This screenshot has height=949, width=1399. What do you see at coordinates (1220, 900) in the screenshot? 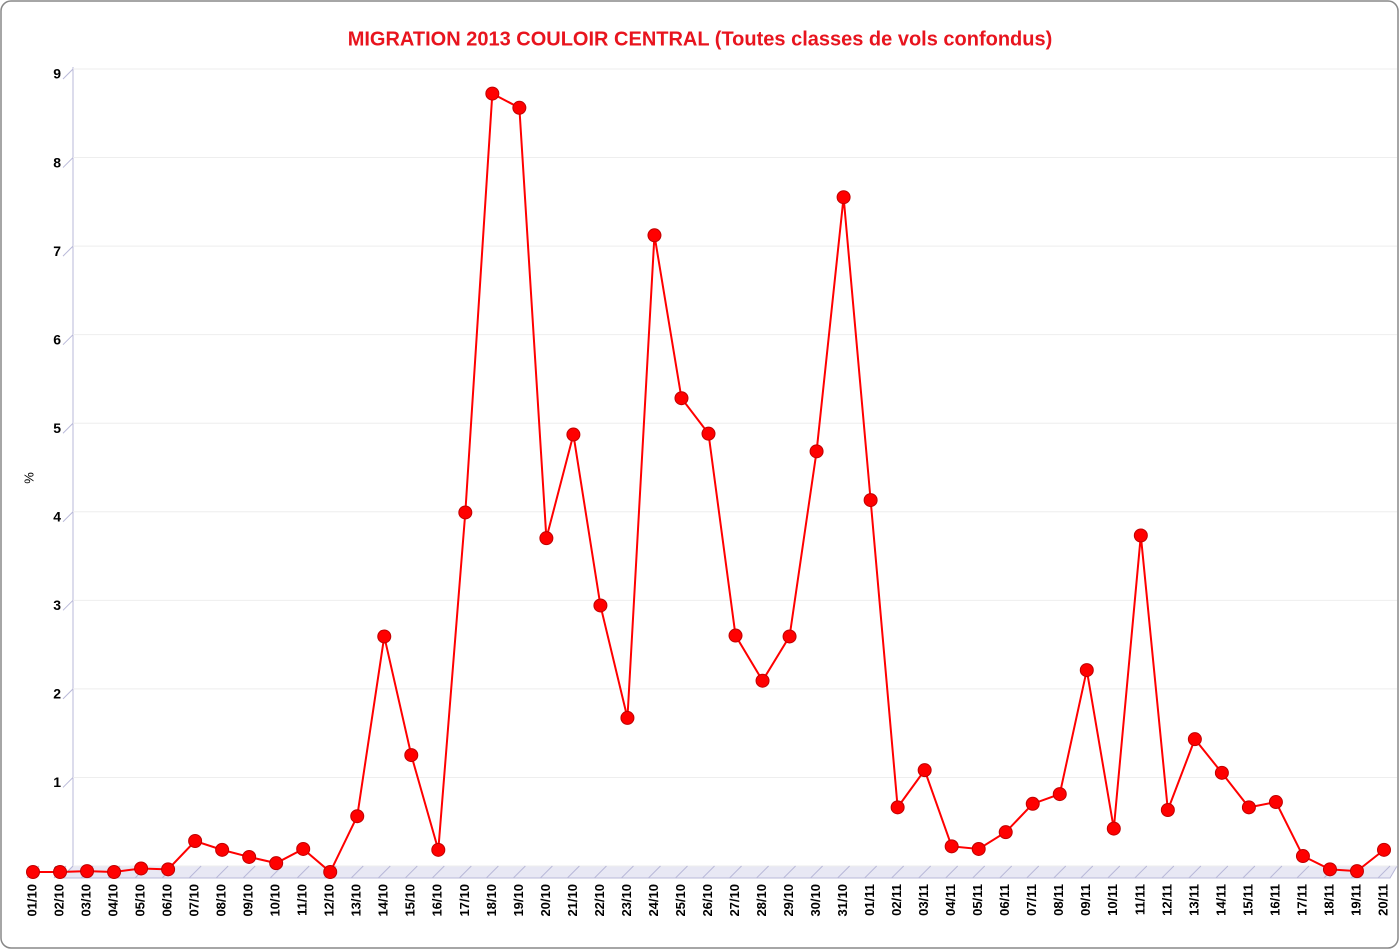
I see `x-tick-label: 14/11` at bounding box center [1220, 900].